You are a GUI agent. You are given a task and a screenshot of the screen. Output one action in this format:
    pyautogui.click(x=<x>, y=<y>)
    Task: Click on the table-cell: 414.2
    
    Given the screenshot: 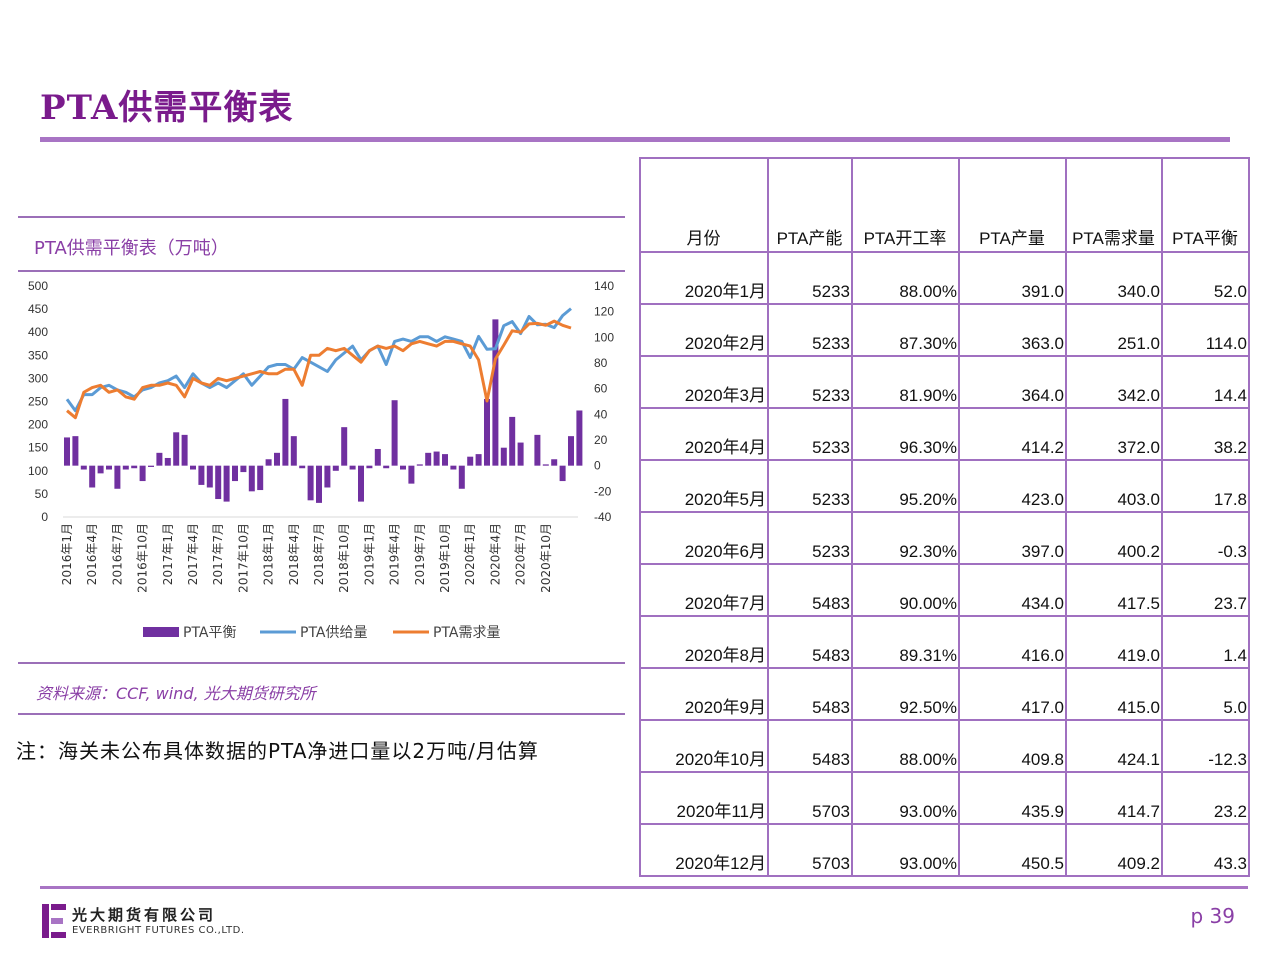 What is the action you would take?
    pyautogui.click(x=1012, y=434)
    